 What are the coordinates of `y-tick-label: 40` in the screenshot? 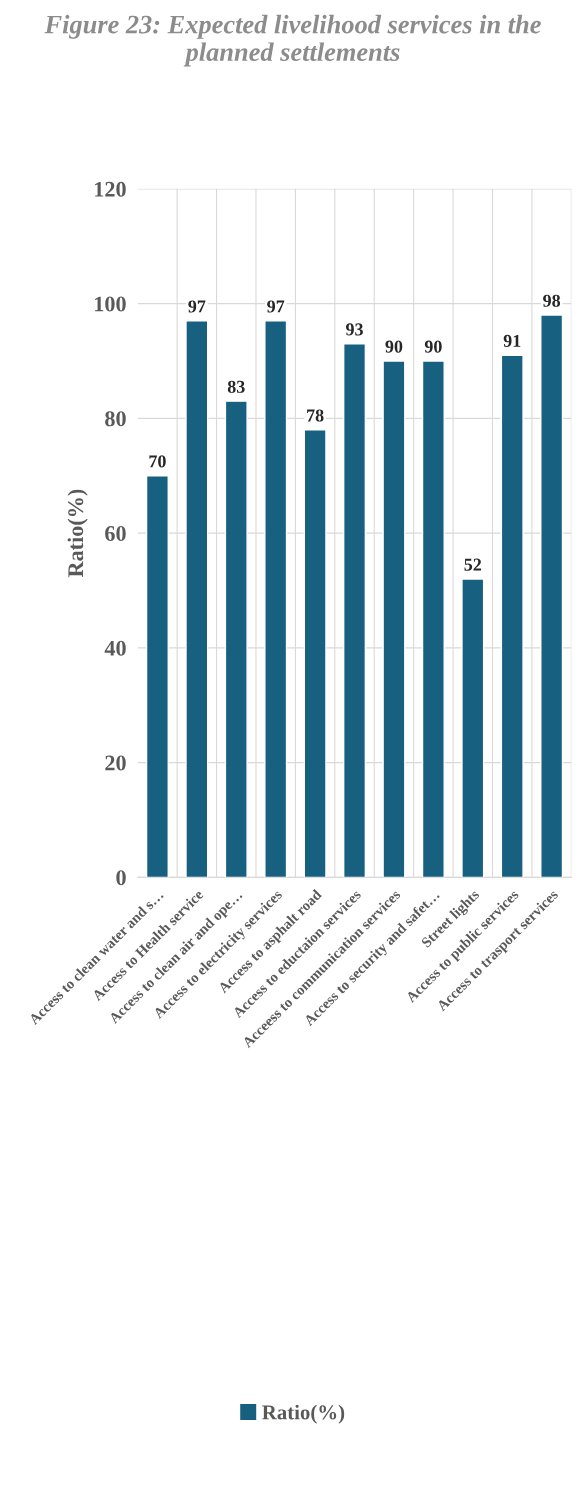 It's located at (115, 648).